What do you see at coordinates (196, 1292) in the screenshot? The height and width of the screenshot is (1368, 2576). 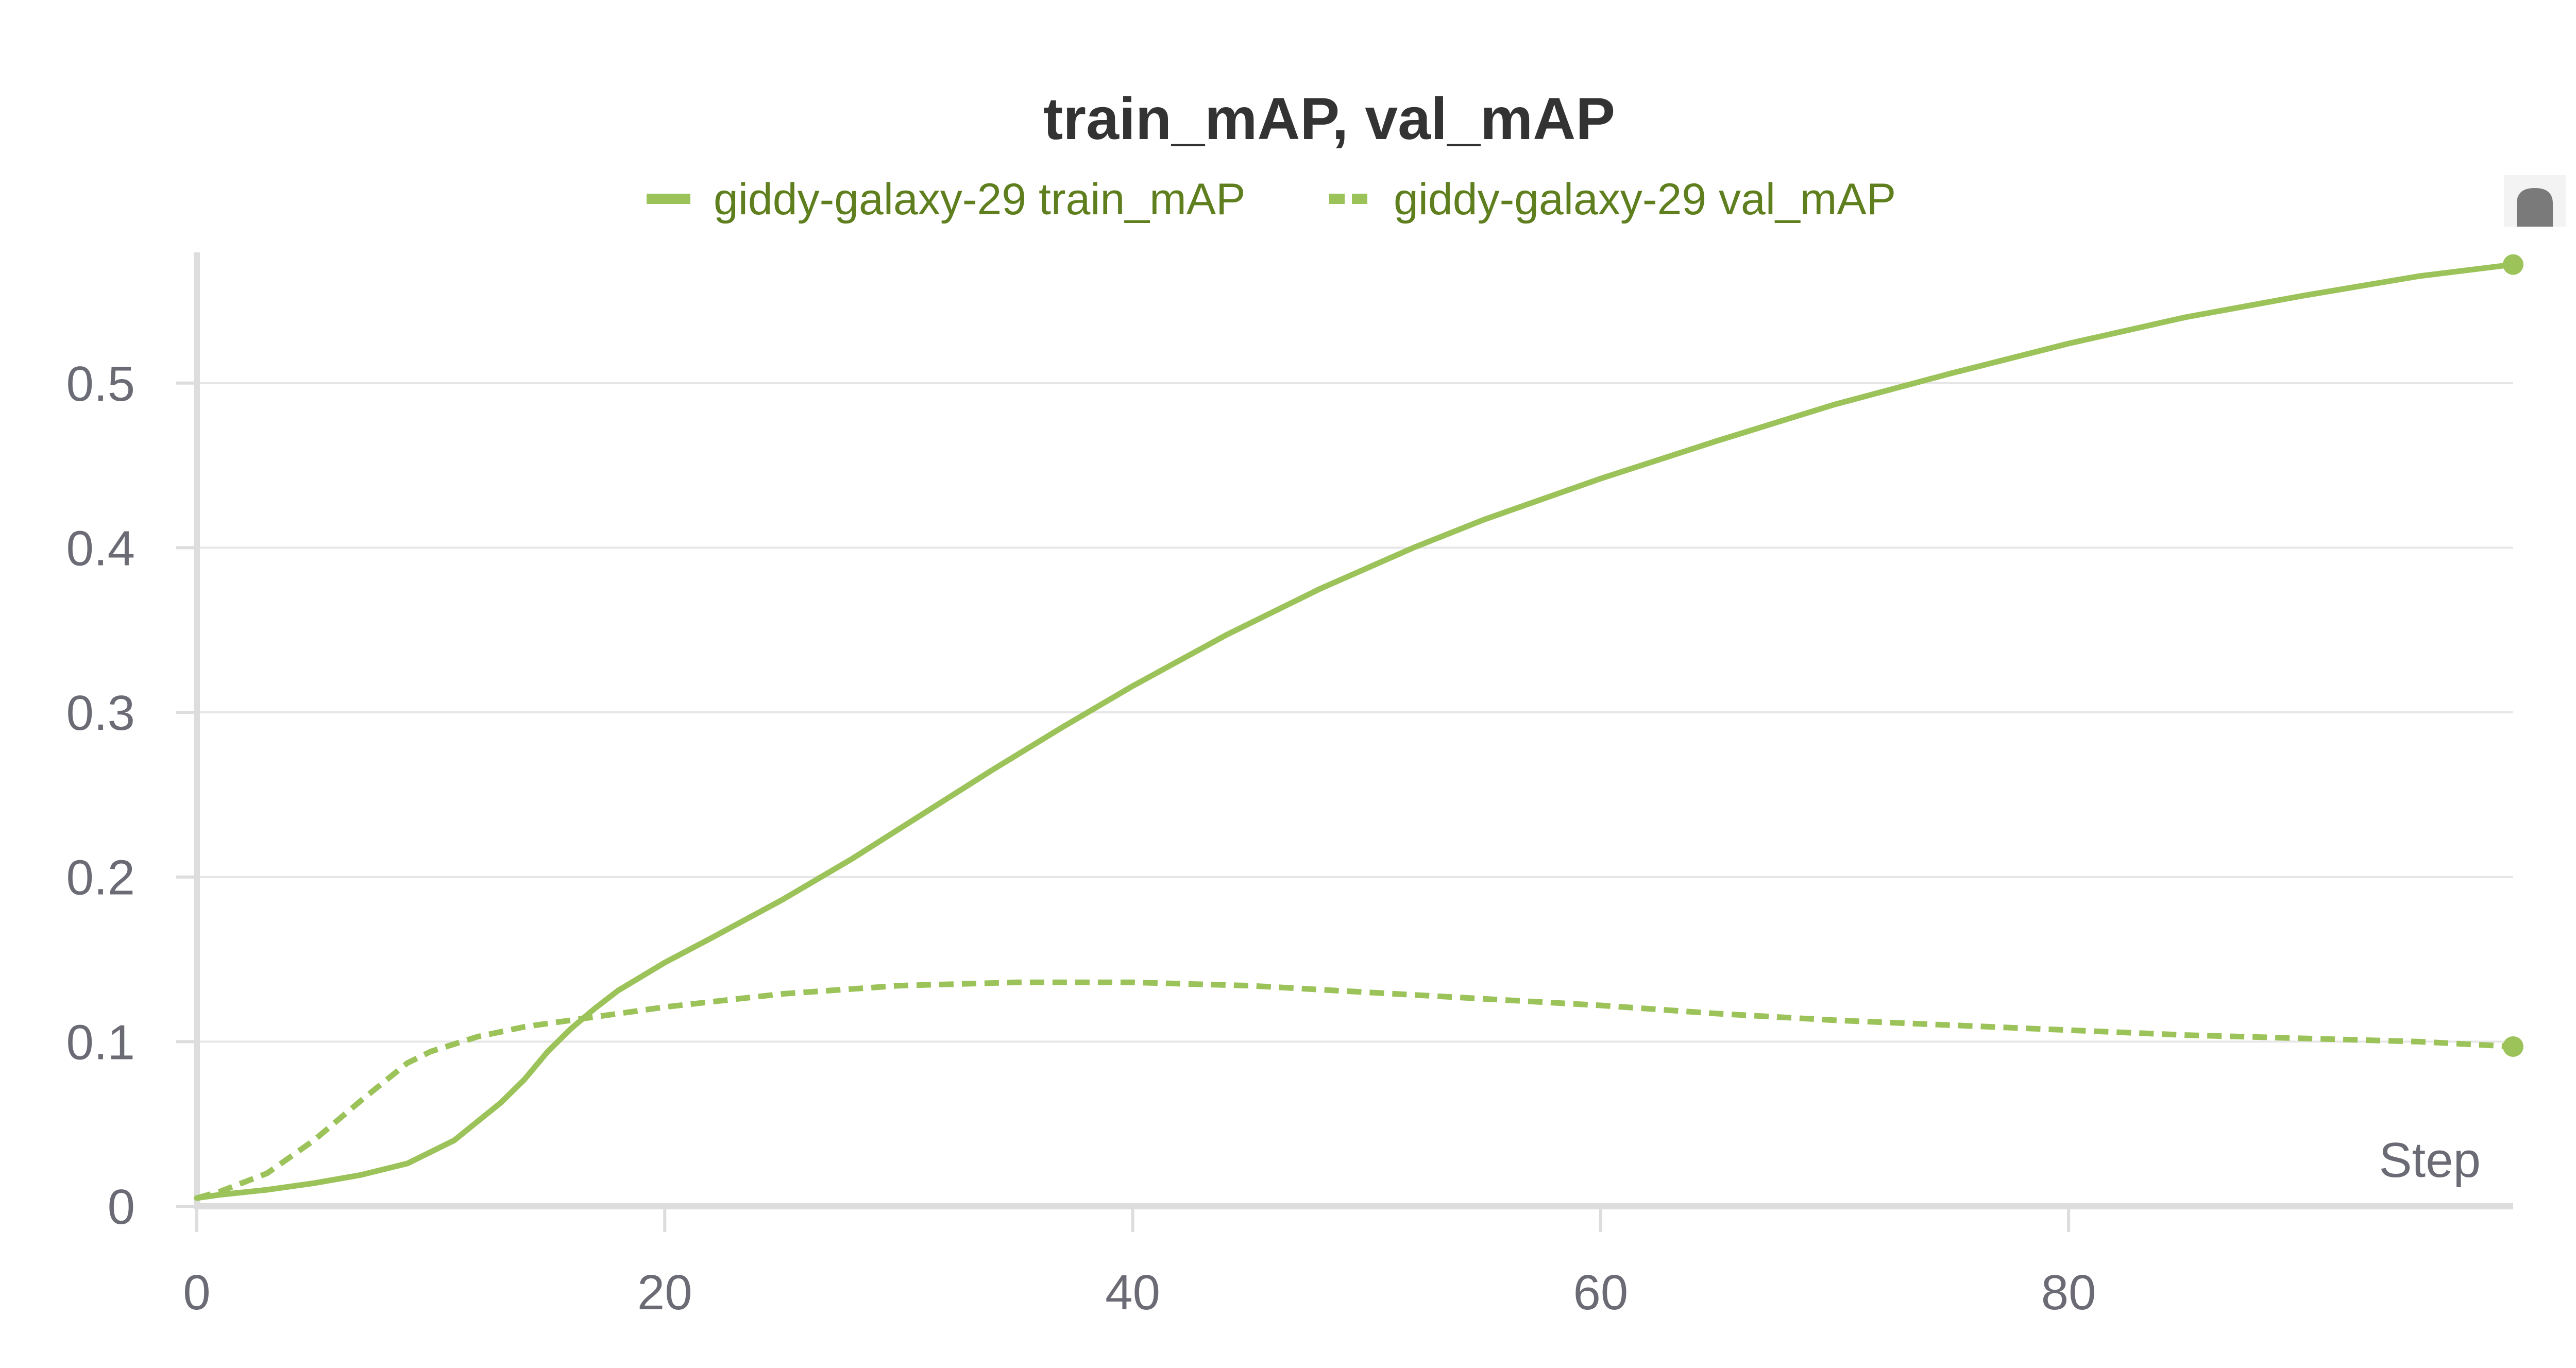 I see `x-tick-label: 0` at bounding box center [196, 1292].